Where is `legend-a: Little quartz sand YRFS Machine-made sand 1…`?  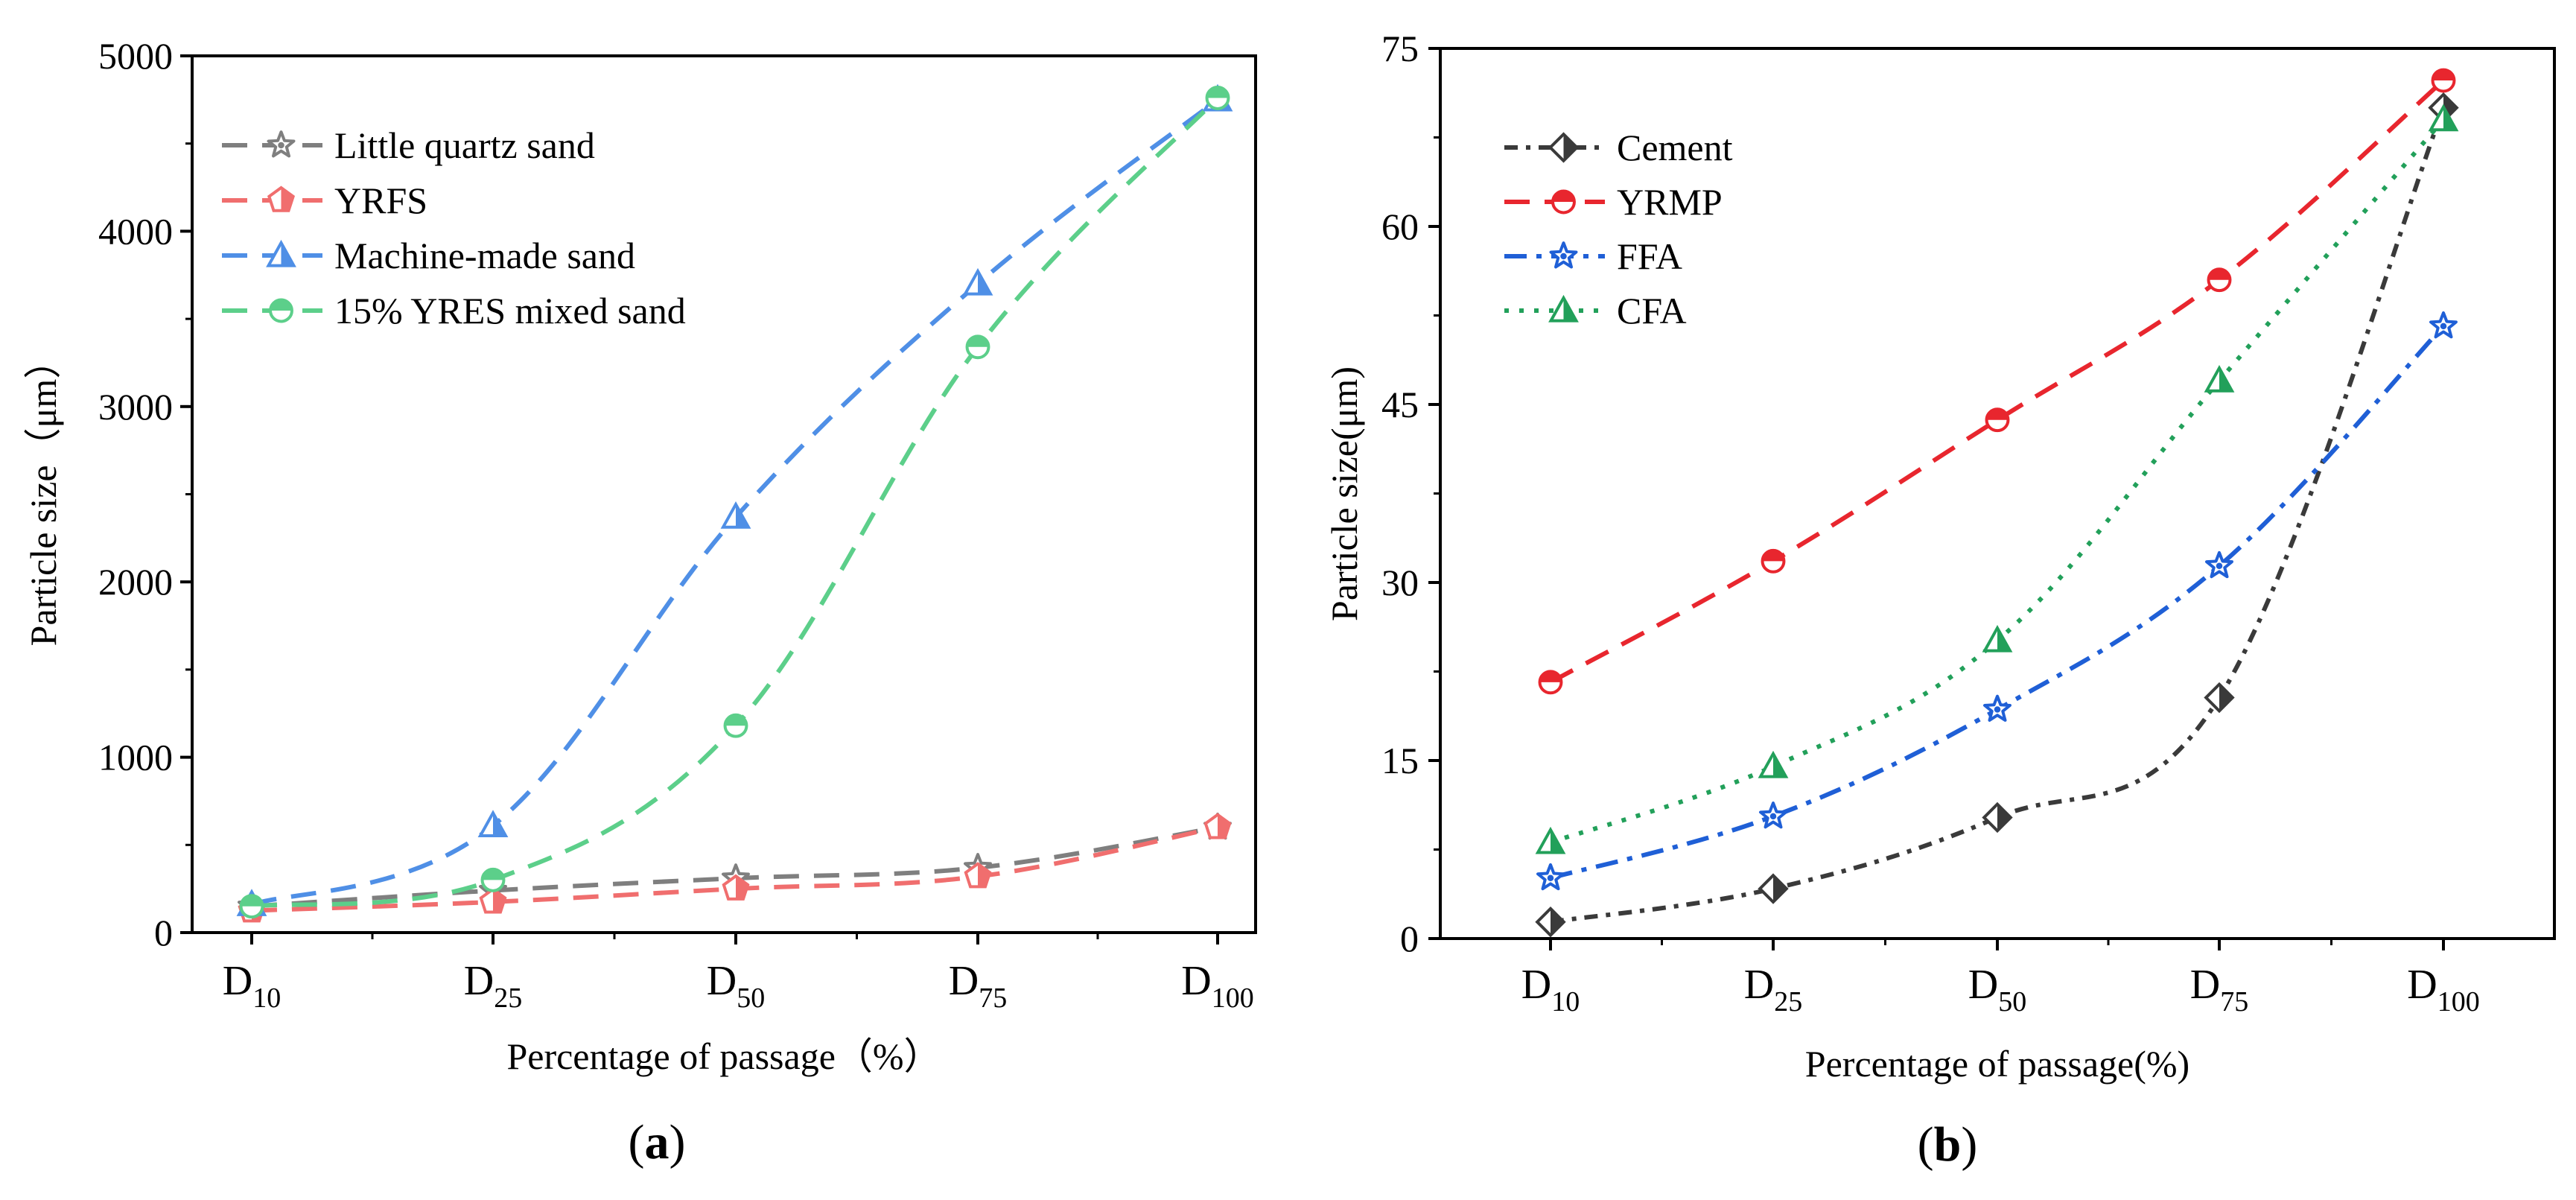 legend-a: Little quartz sand YRFS Machine-made sand 1… is located at coordinates (454, 227).